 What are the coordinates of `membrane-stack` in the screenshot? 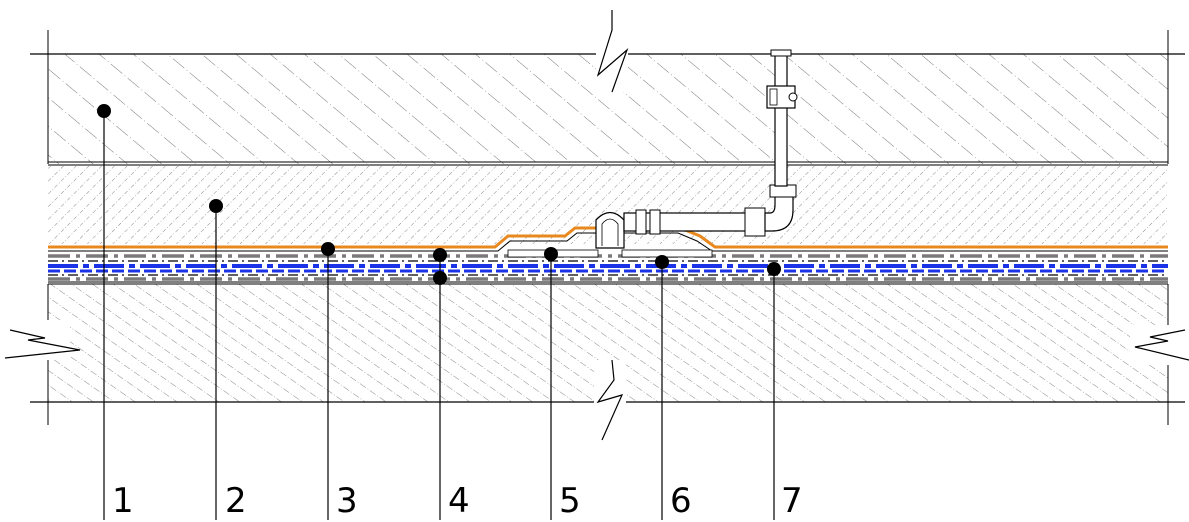 It's located at (608, 254).